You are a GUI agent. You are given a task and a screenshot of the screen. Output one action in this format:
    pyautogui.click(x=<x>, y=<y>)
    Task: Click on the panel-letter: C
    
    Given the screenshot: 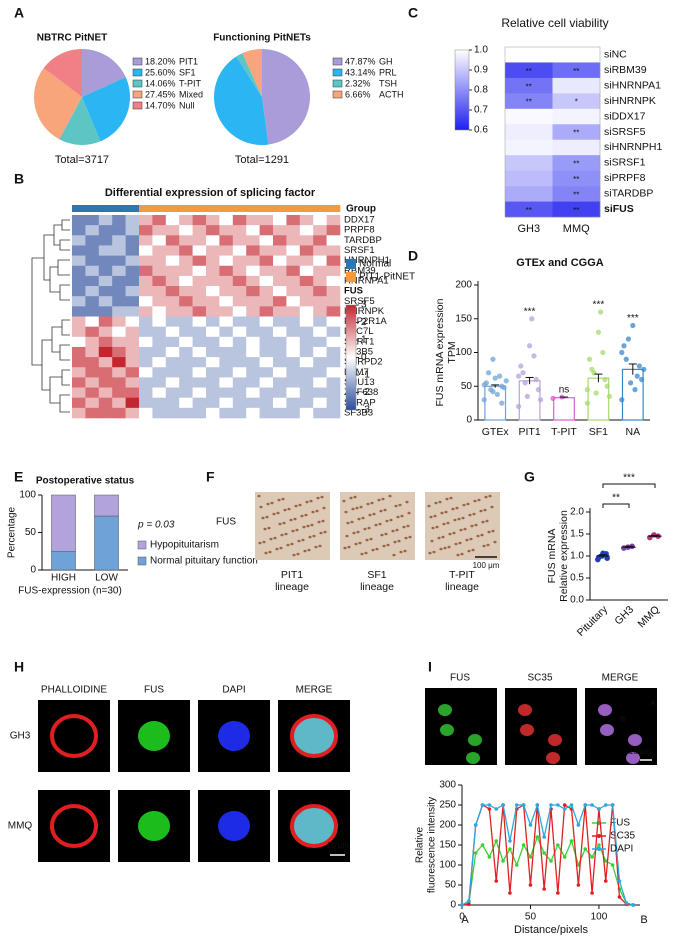 What is the action you would take?
    pyautogui.click(x=413, y=13)
    